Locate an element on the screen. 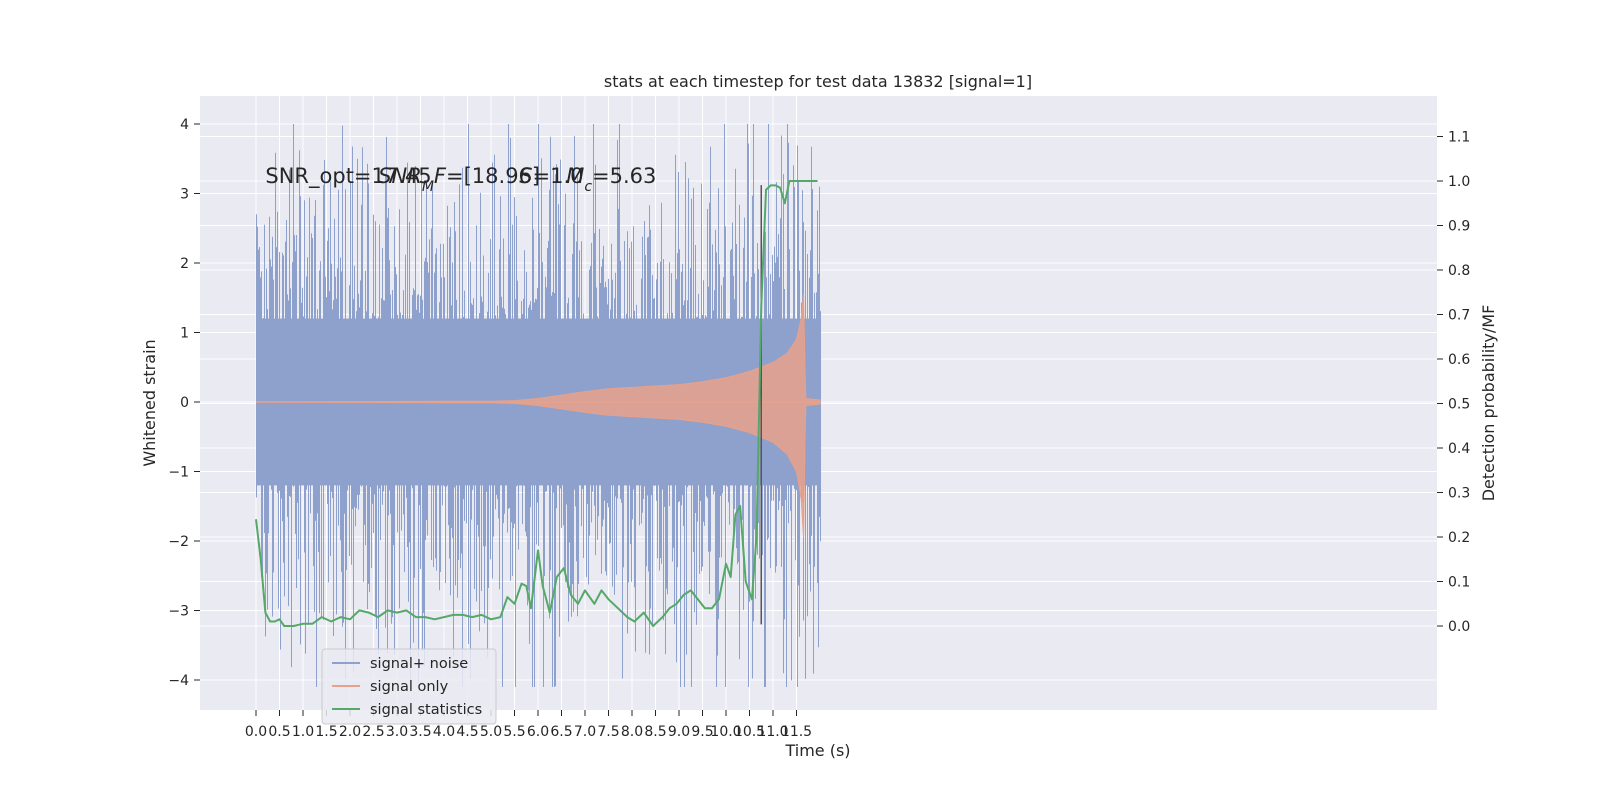 The width and height of the screenshot is (1600, 800). x-tick-label-20: 10.0 is located at coordinates (725, 732).